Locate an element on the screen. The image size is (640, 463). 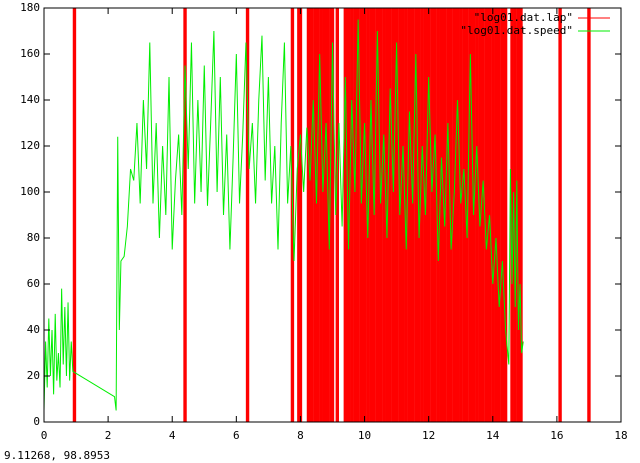
x-tick-label: 18 is located at coordinates (620, 435).